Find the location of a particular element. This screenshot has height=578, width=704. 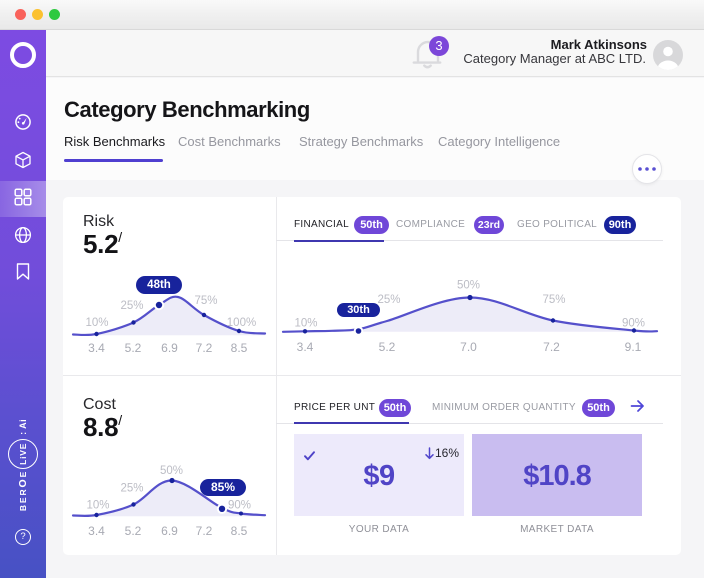

svg-text: 100% is located at coordinates (241, 323).